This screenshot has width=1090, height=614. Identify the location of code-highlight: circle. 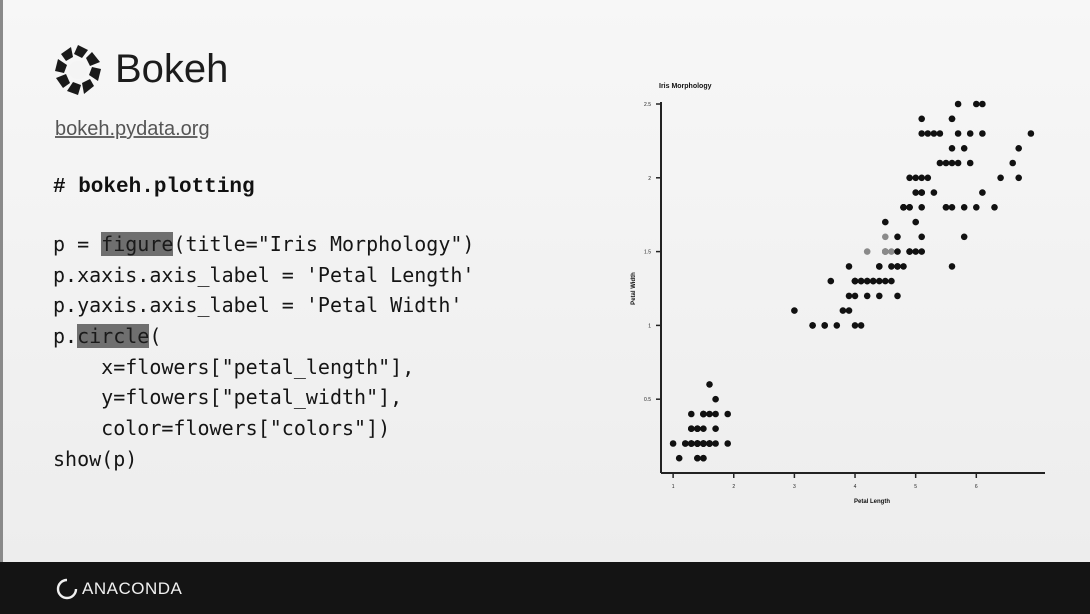
(113, 336).